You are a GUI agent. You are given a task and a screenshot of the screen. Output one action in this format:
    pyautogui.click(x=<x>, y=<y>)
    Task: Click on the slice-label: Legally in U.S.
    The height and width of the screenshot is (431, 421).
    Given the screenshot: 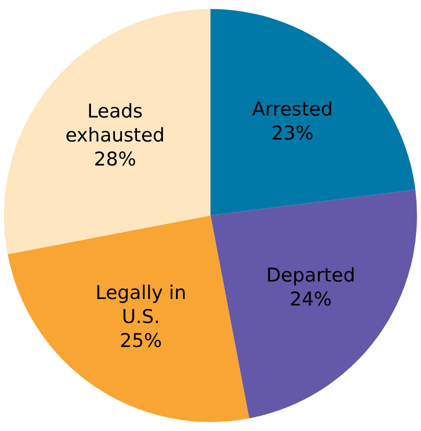 What is the action you would take?
    pyautogui.click(x=140, y=305)
    